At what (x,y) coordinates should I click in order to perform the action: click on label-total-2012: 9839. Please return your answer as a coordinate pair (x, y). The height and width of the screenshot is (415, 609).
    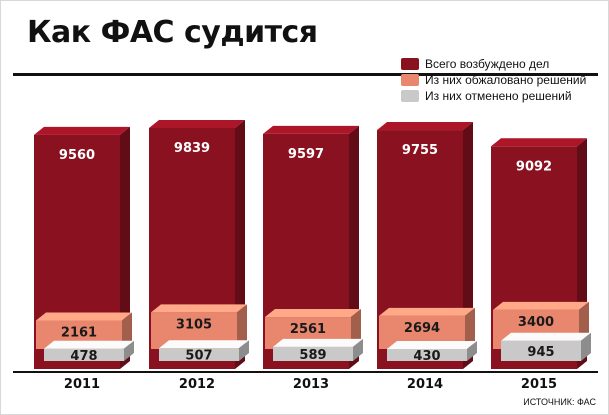
    Looking at the image, I should click on (192, 148).